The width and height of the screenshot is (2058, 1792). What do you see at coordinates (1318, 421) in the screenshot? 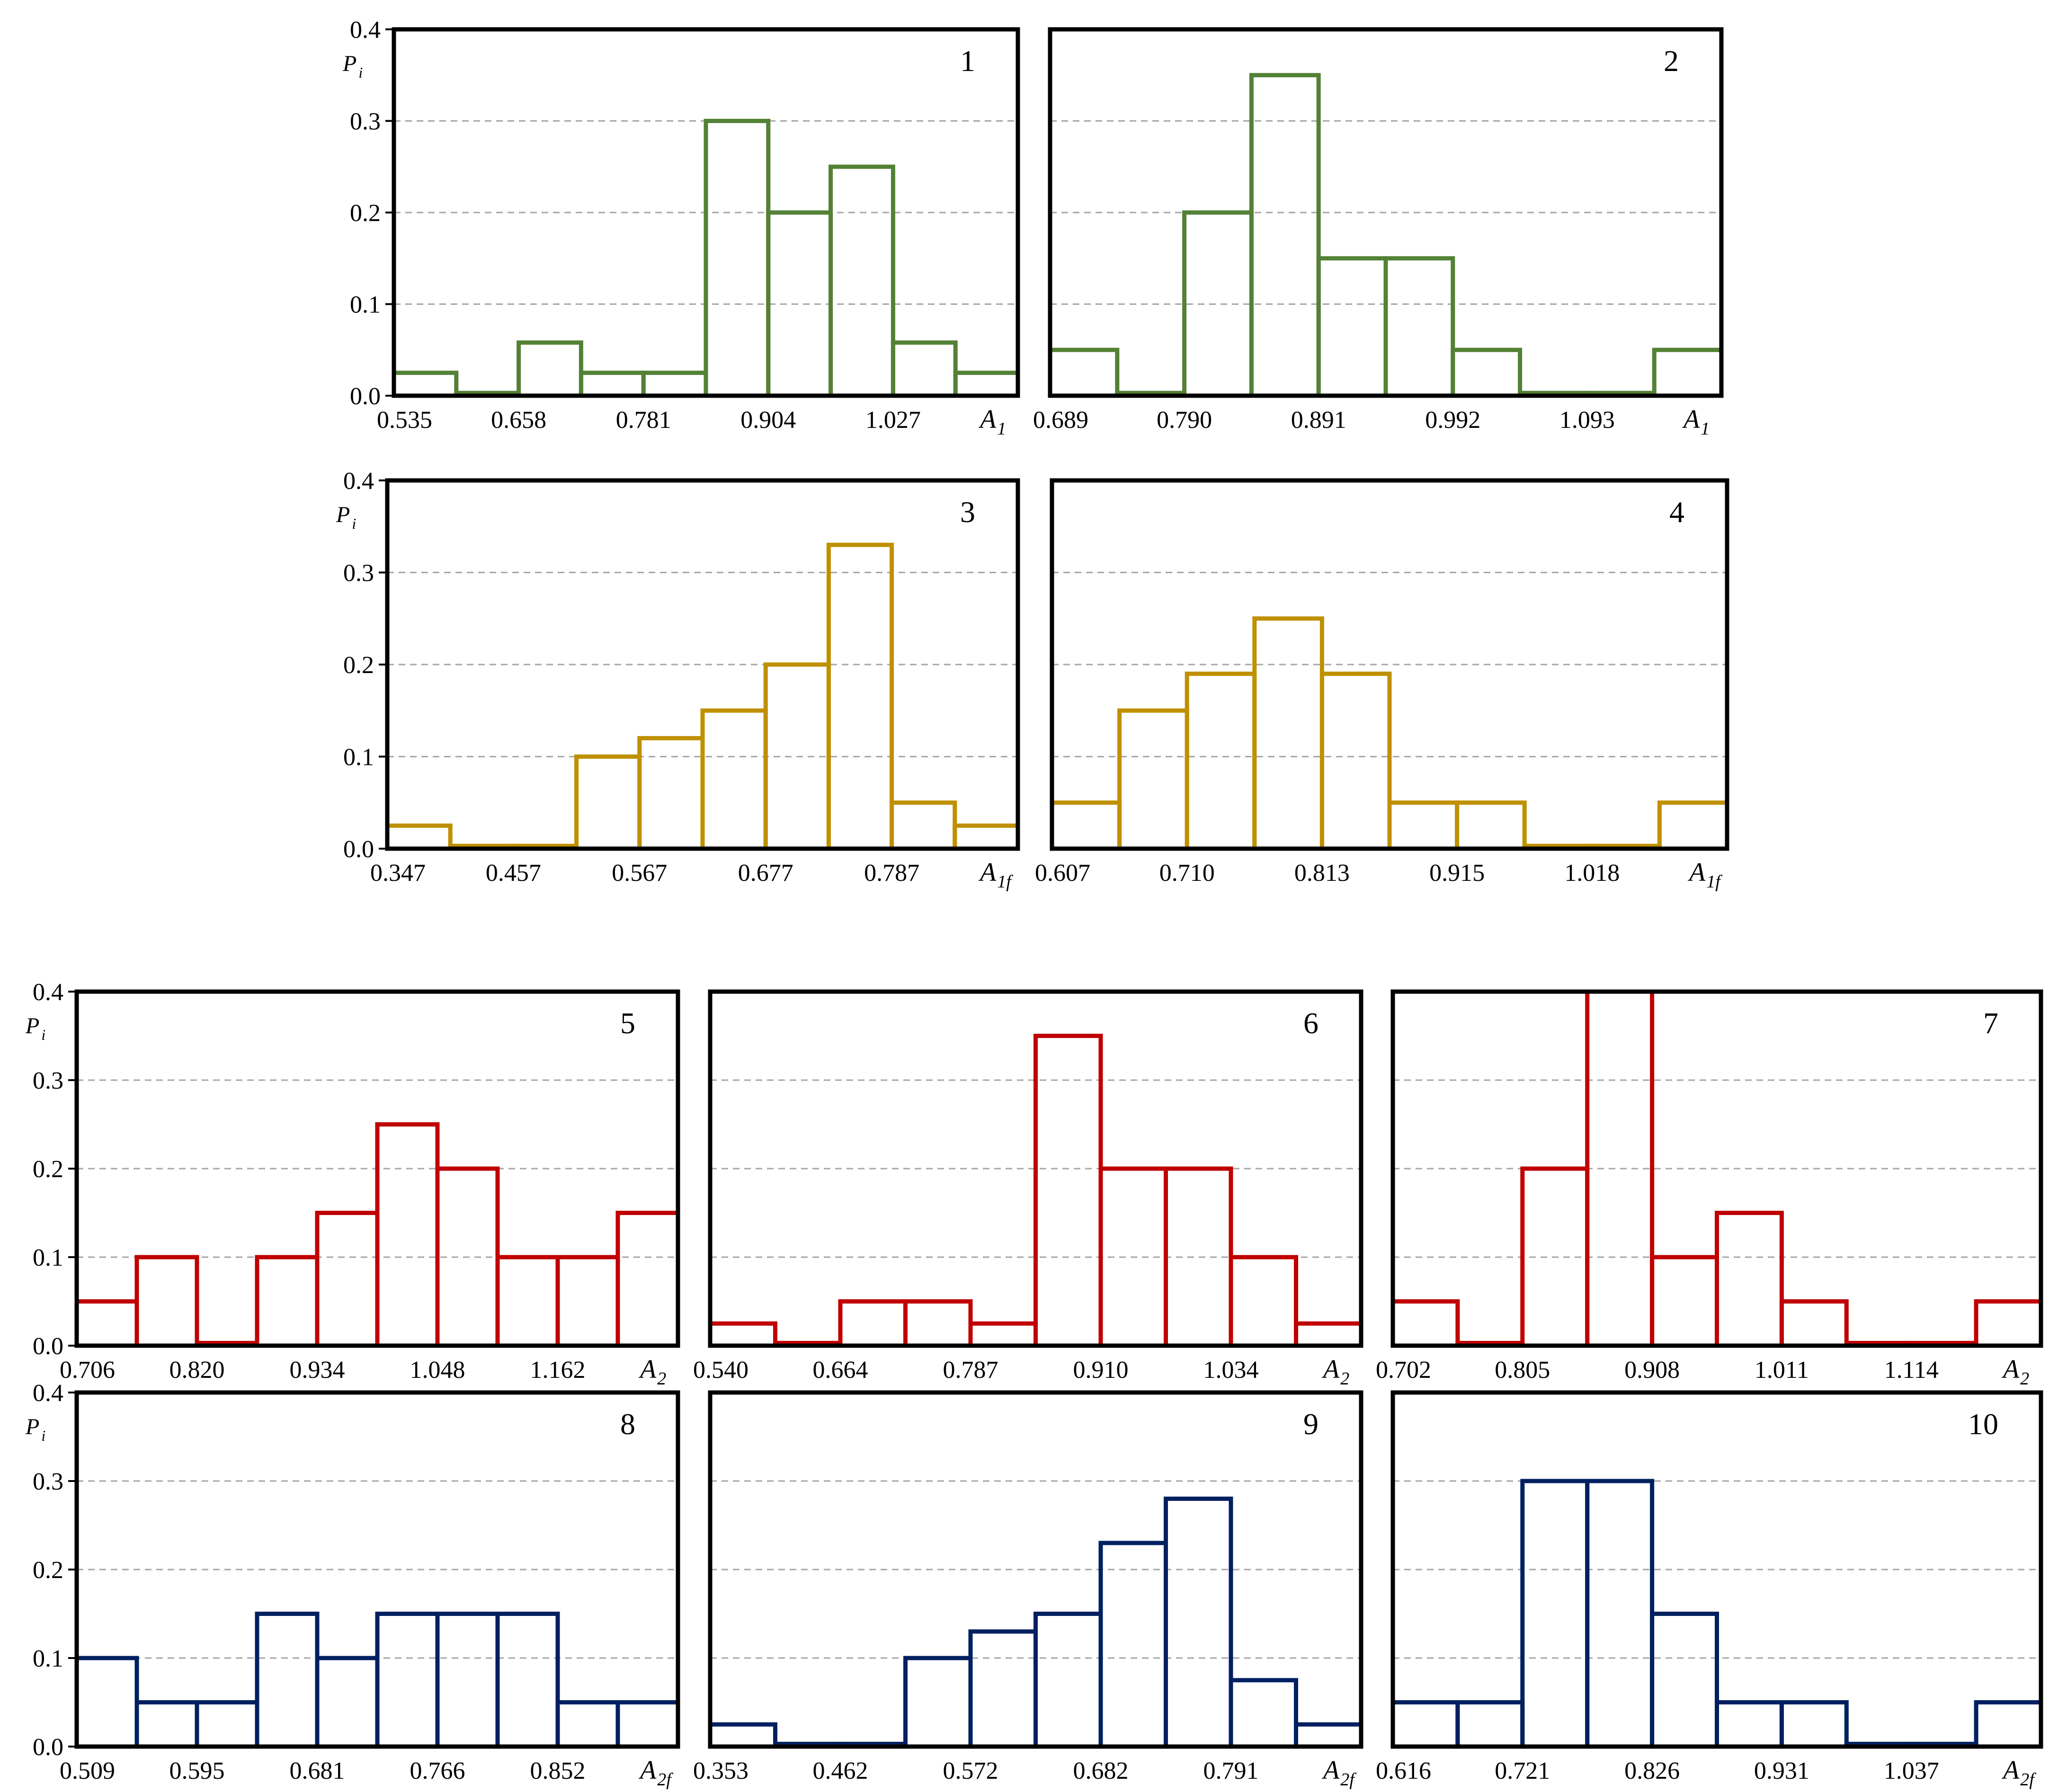
I see `x-tick-label: 0.891` at bounding box center [1318, 421].